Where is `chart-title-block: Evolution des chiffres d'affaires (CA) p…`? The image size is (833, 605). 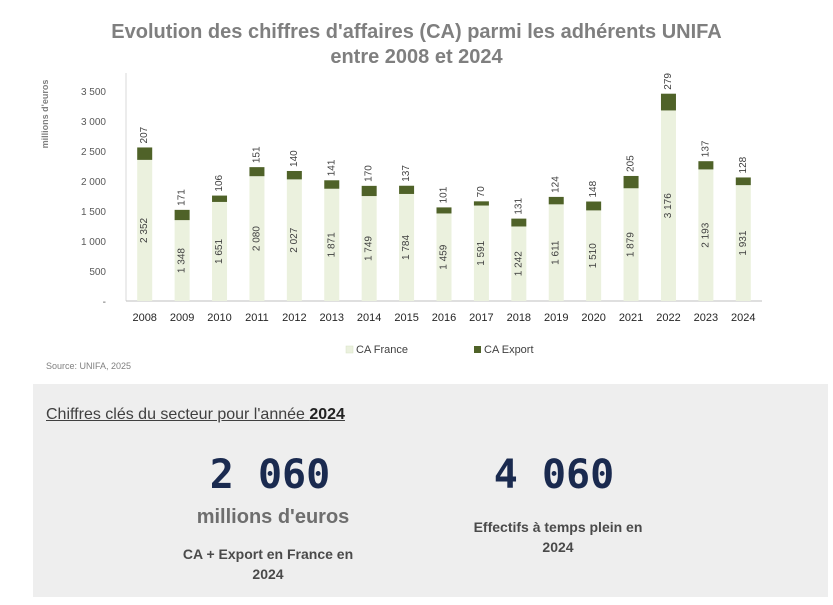
chart-title-block: Evolution des chiffres d'affaires (CA) p… is located at coordinates (416, 45).